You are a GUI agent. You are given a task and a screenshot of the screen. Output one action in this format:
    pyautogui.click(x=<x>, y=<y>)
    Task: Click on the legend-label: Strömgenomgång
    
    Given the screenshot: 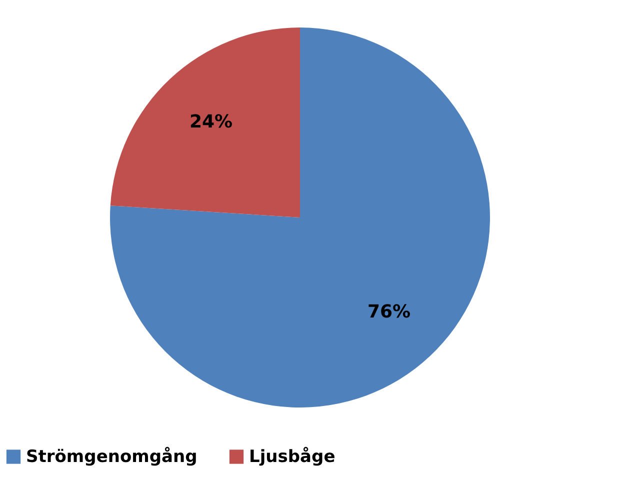 What is the action you would take?
    pyautogui.click(x=112, y=456)
    